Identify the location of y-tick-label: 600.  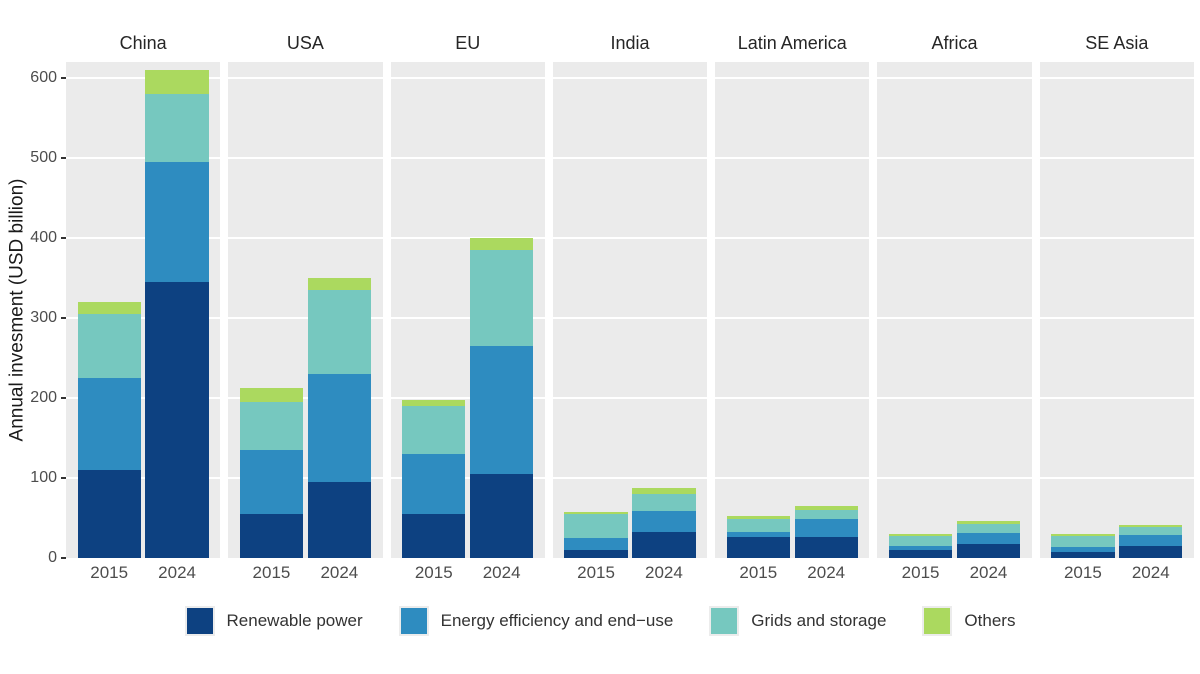
(43, 77).